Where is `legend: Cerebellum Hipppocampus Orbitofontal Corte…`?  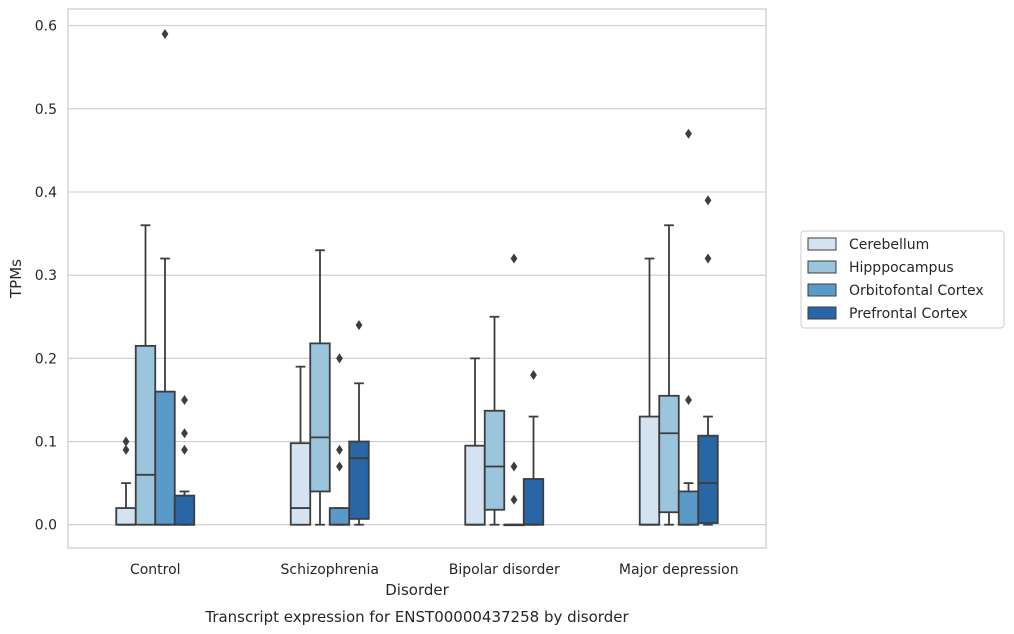
legend: Cerebellum Hipppocampus Orbitofontal Corte… is located at coordinates (902, 279).